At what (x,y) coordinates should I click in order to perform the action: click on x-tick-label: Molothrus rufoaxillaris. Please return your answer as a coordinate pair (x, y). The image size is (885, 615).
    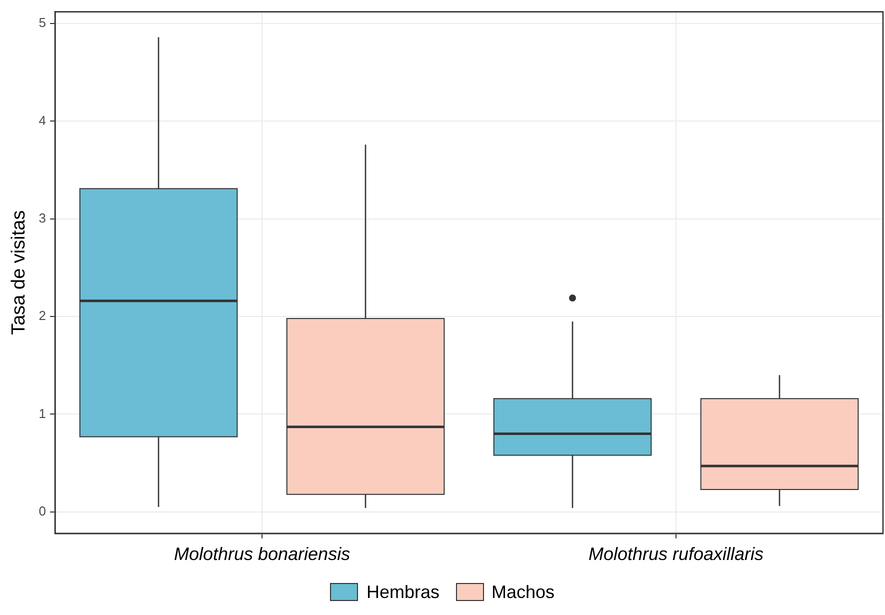
    Looking at the image, I should click on (676, 554).